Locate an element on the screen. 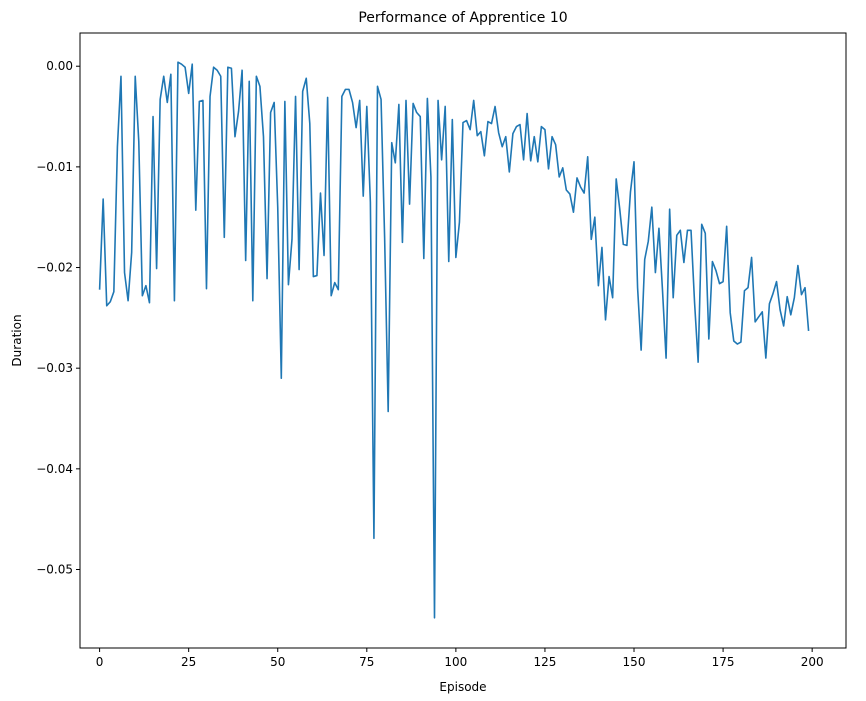  y-tick-label: −0.02 is located at coordinates (54, 268).